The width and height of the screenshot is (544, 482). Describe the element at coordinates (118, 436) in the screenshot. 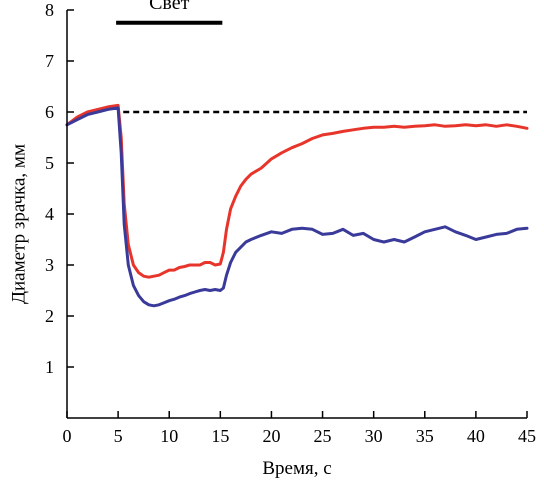

I see `x-tick-label-5: 5` at that location.